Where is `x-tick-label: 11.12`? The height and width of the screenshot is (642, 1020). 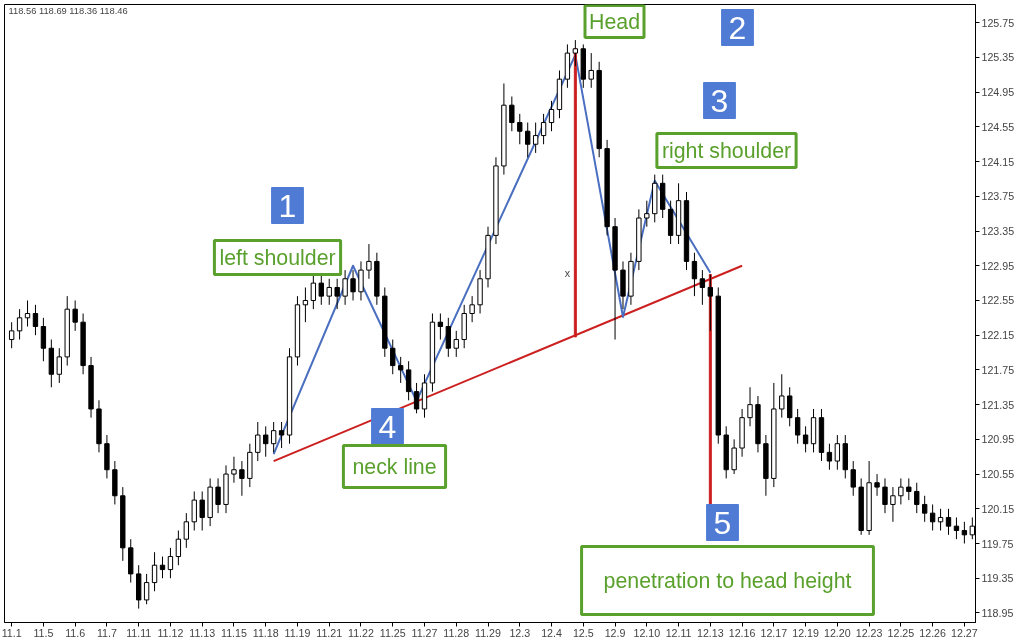
x-tick-label: 11.12 is located at coordinates (170, 632).